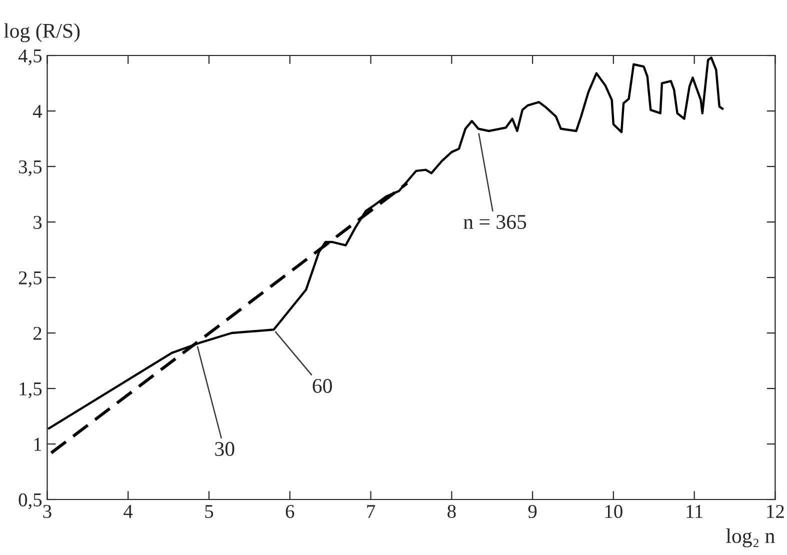  What do you see at coordinates (224, 449) in the screenshot?
I see `annotation: 30` at bounding box center [224, 449].